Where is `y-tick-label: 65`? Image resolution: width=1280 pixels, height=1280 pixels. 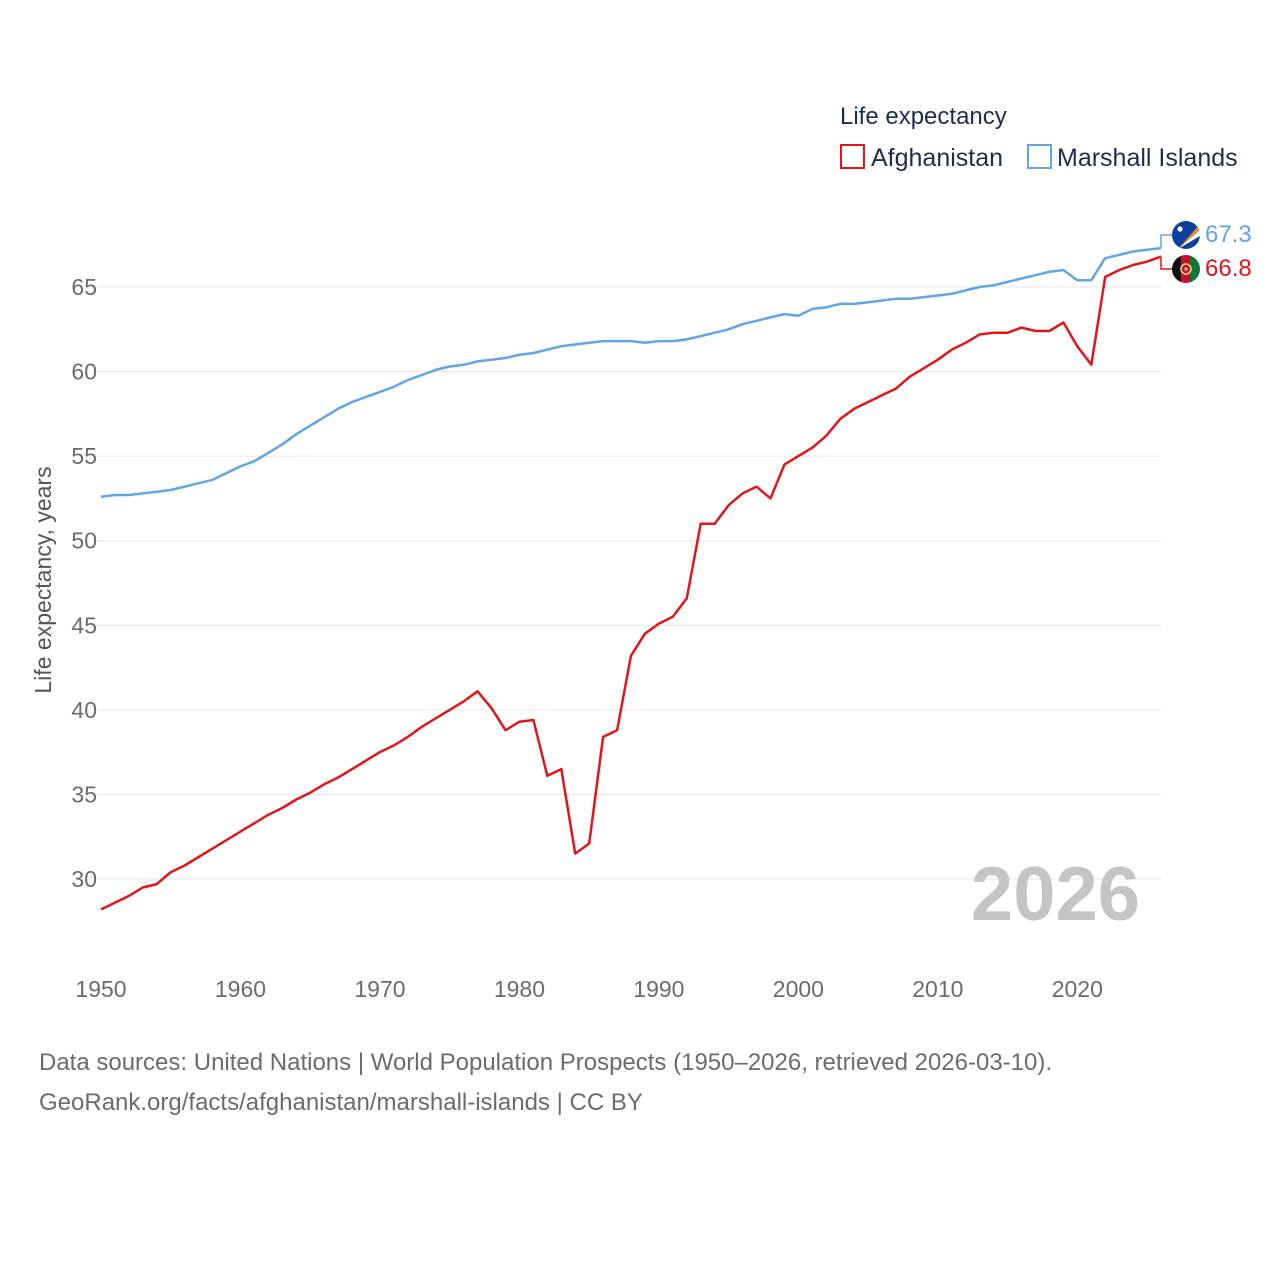 y-tick-label: 65 is located at coordinates (84, 287).